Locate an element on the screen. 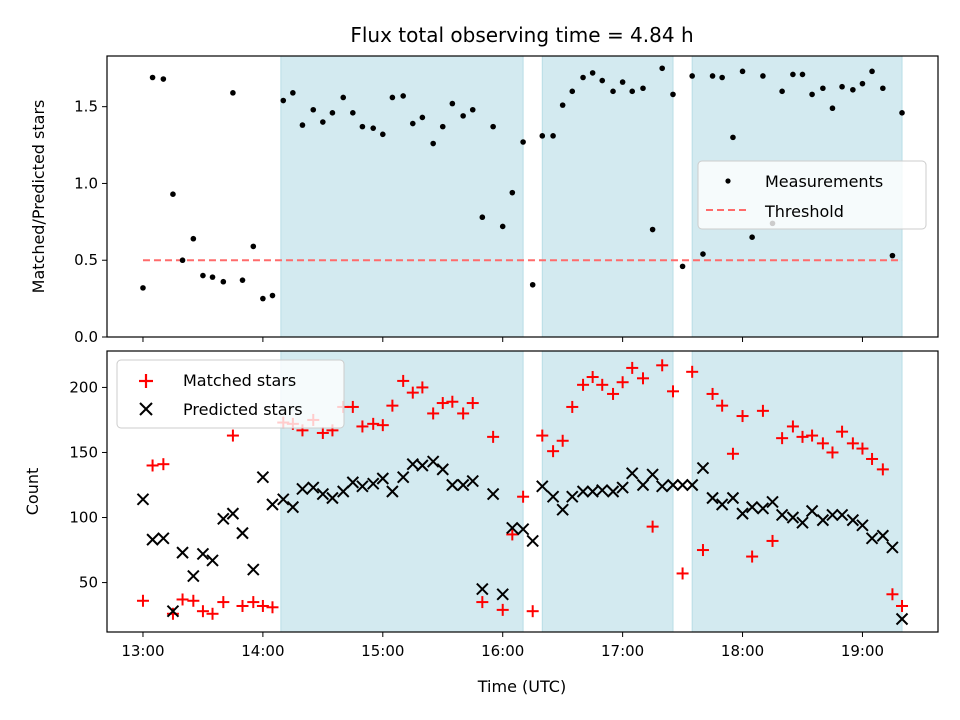 This screenshot has width=960, height=720. x-tick-label: 17:00 is located at coordinates (622, 651).